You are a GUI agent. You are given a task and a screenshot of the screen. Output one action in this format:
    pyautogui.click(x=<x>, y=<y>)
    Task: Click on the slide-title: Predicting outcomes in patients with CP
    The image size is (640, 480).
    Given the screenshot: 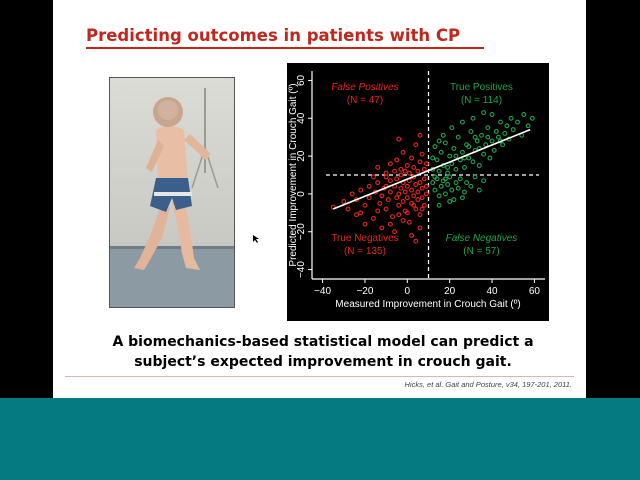 What is the action you would take?
    pyautogui.click(x=273, y=35)
    